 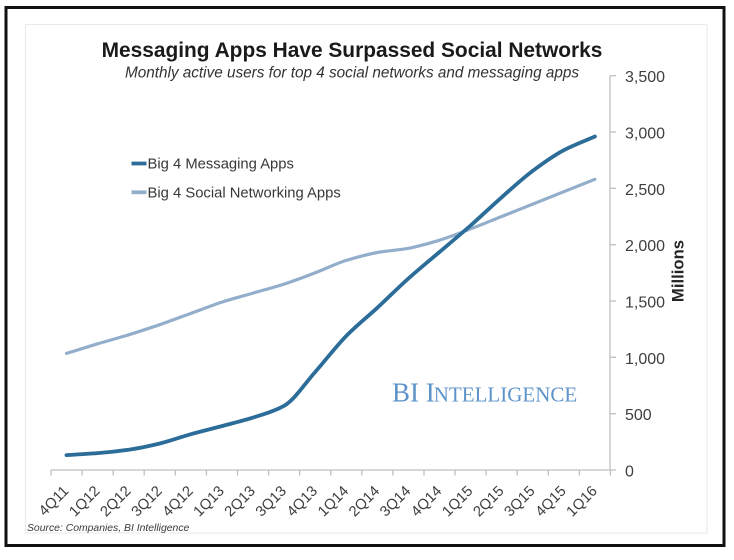 I want to click on svg-text: 2,500, so click(x=645, y=190).